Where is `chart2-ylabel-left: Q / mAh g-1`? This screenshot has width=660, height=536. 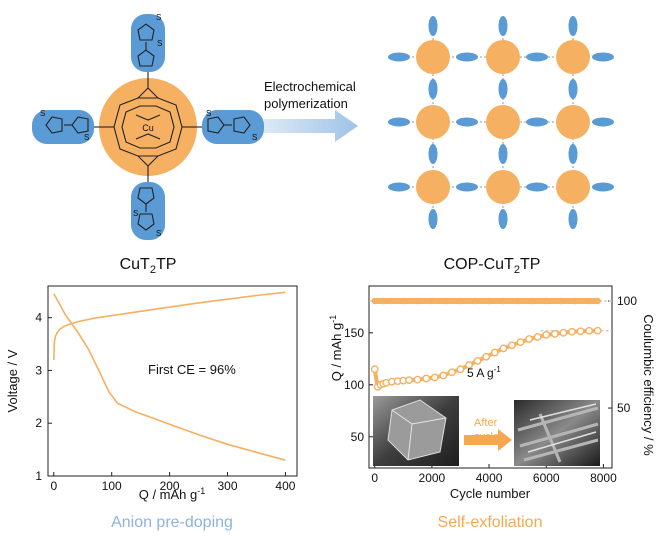
chart2-ylabel-left: Q / mAh g-1 is located at coordinates (336, 348).